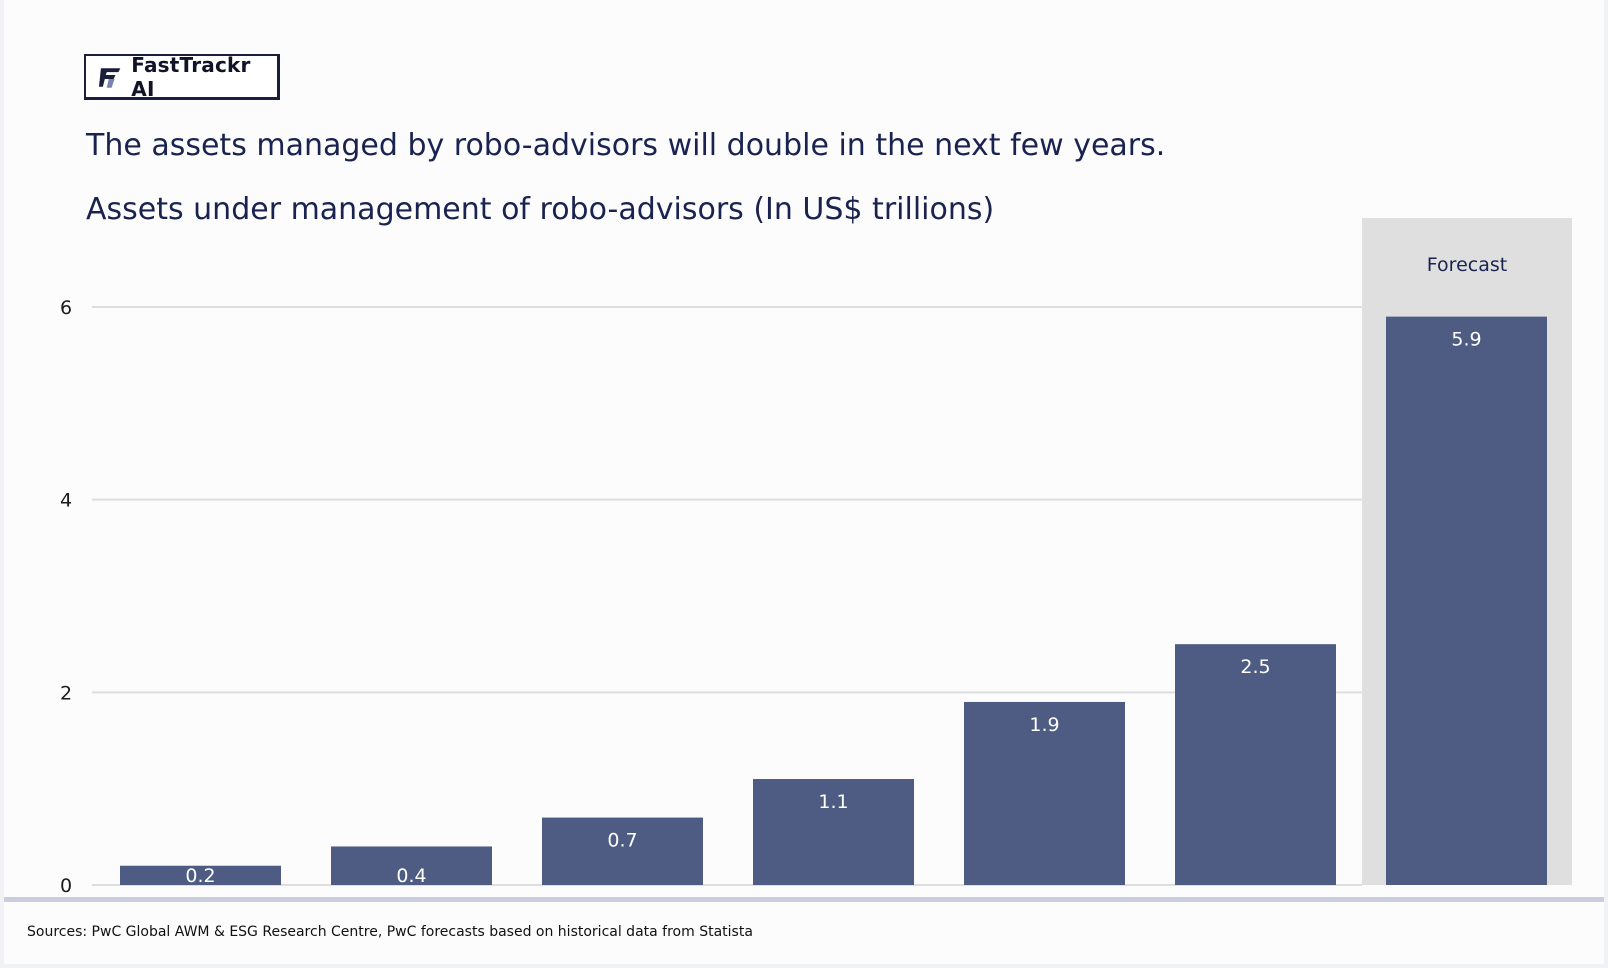 This screenshot has height=968, width=1608. What do you see at coordinates (411, 876) in the screenshot?
I see `data-label: 0.4` at bounding box center [411, 876].